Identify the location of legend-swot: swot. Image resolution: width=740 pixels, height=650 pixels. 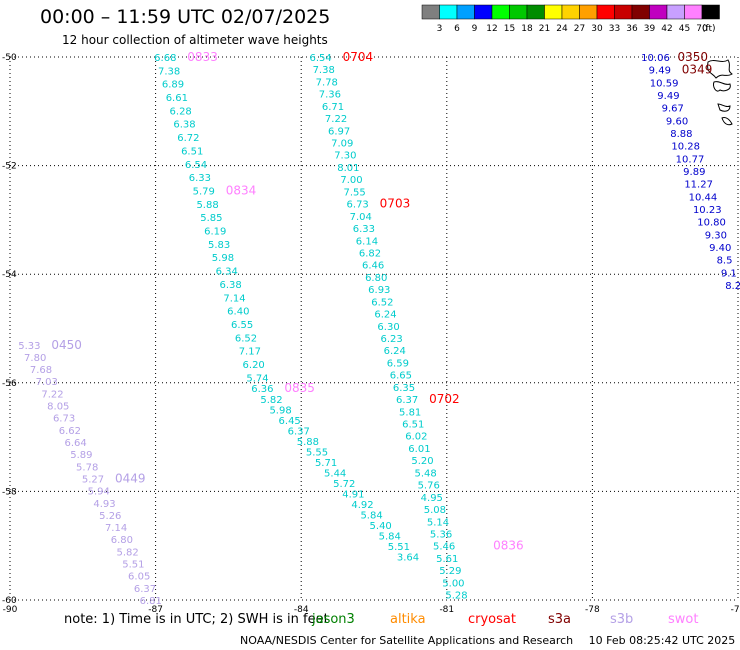
(683, 619).